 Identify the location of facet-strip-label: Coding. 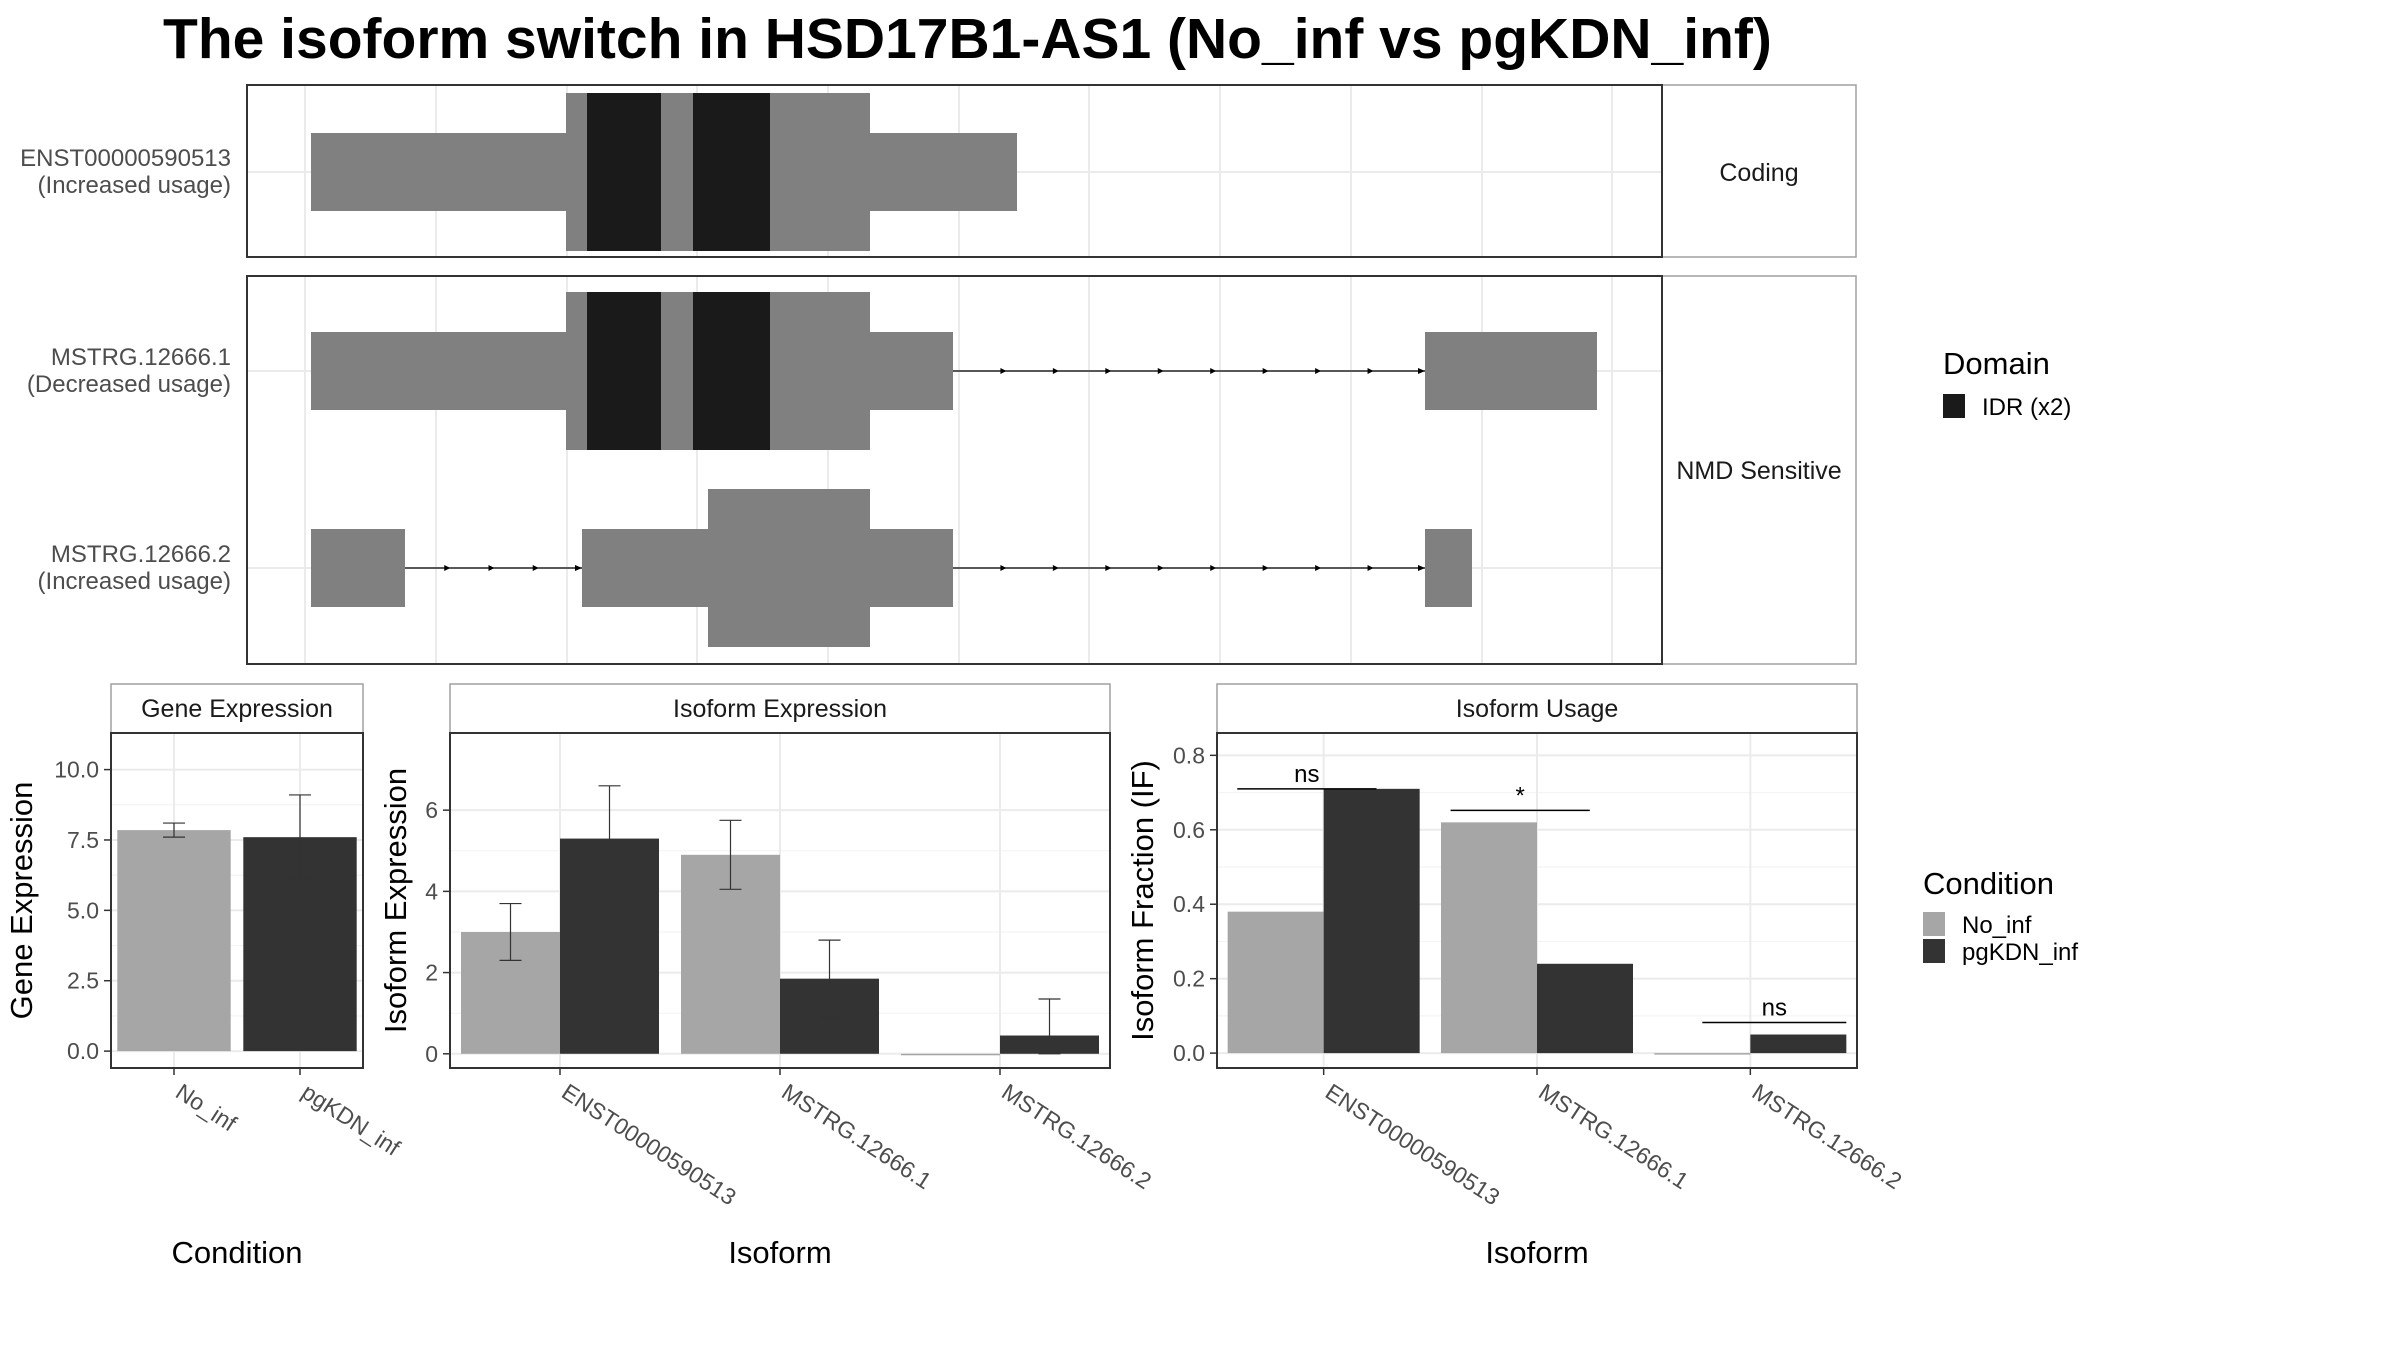
(1758, 173).